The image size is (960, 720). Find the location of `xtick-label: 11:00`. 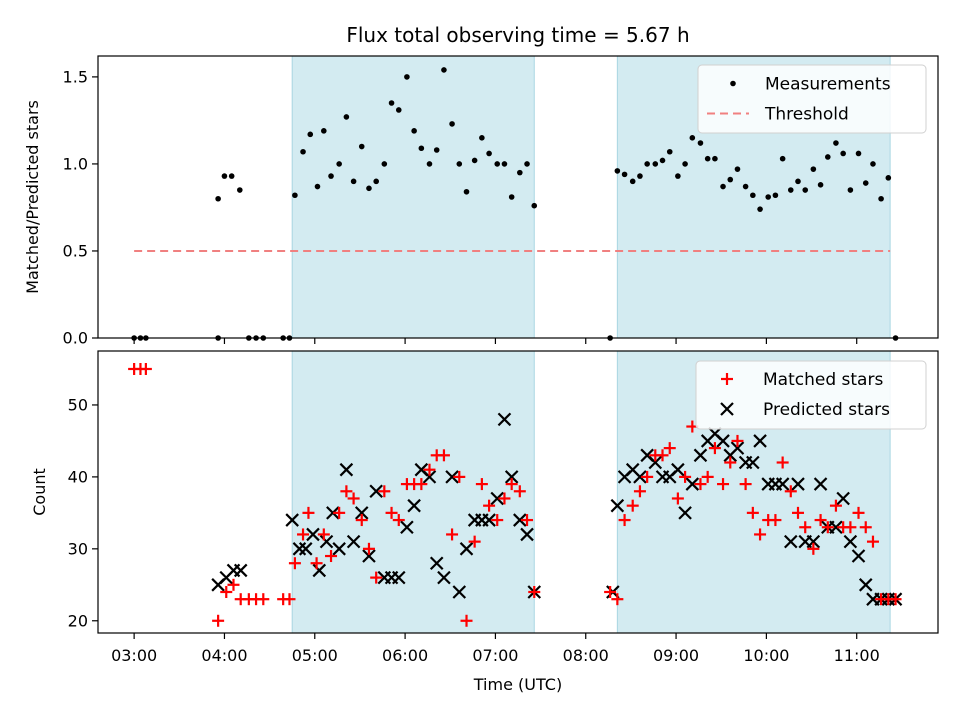

xtick-label: 11:00 is located at coordinates (857, 655).